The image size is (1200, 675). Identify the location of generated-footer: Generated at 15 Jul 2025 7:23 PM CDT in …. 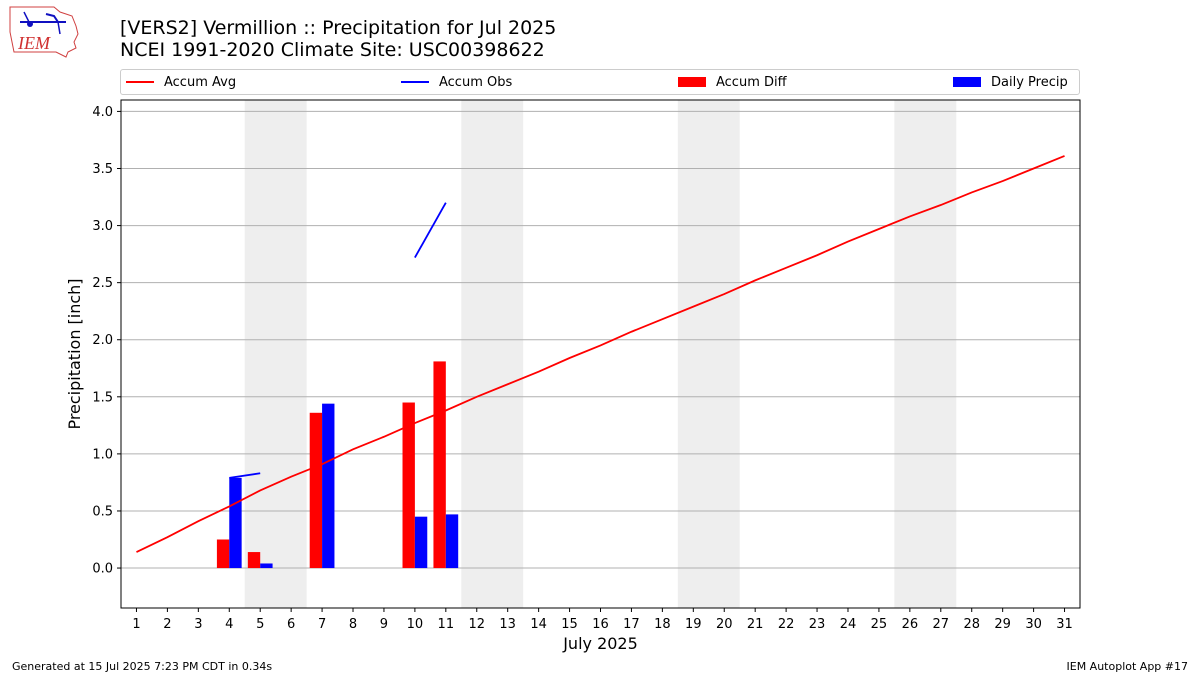
(142, 666).